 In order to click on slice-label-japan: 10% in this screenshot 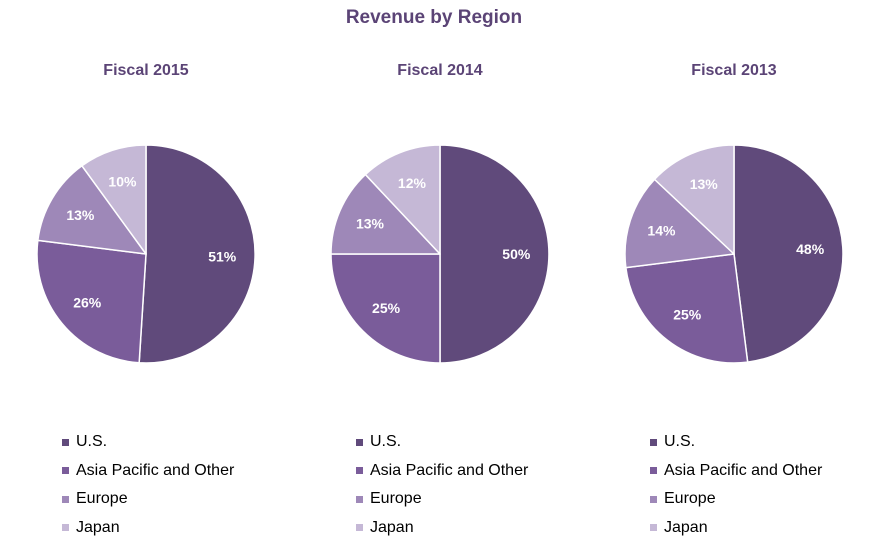, I will do `click(122, 181)`.